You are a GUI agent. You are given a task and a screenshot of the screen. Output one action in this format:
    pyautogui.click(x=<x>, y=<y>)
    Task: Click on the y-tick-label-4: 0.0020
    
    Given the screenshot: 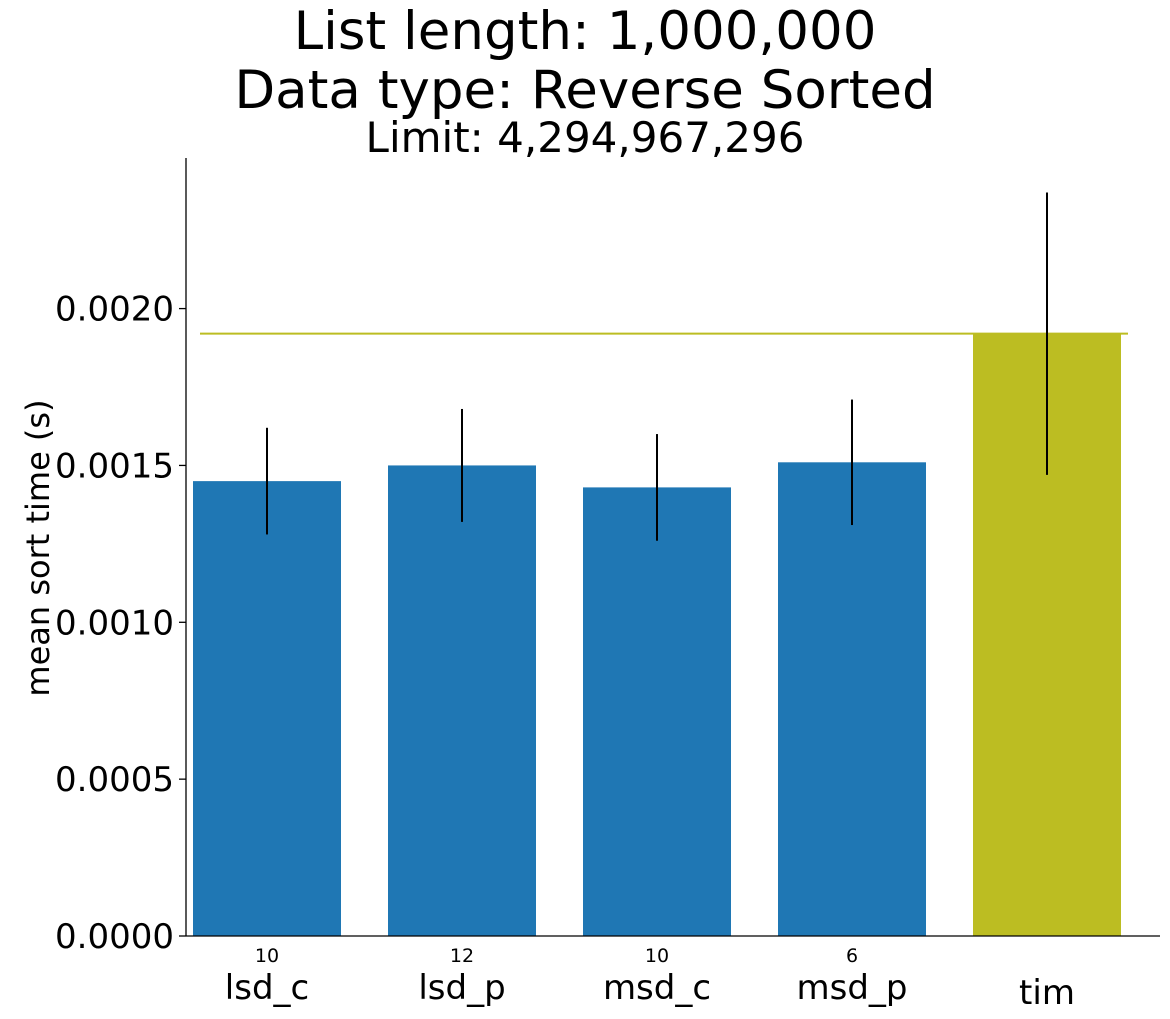 What is the action you would take?
    pyautogui.click(x=114, y=310)
    